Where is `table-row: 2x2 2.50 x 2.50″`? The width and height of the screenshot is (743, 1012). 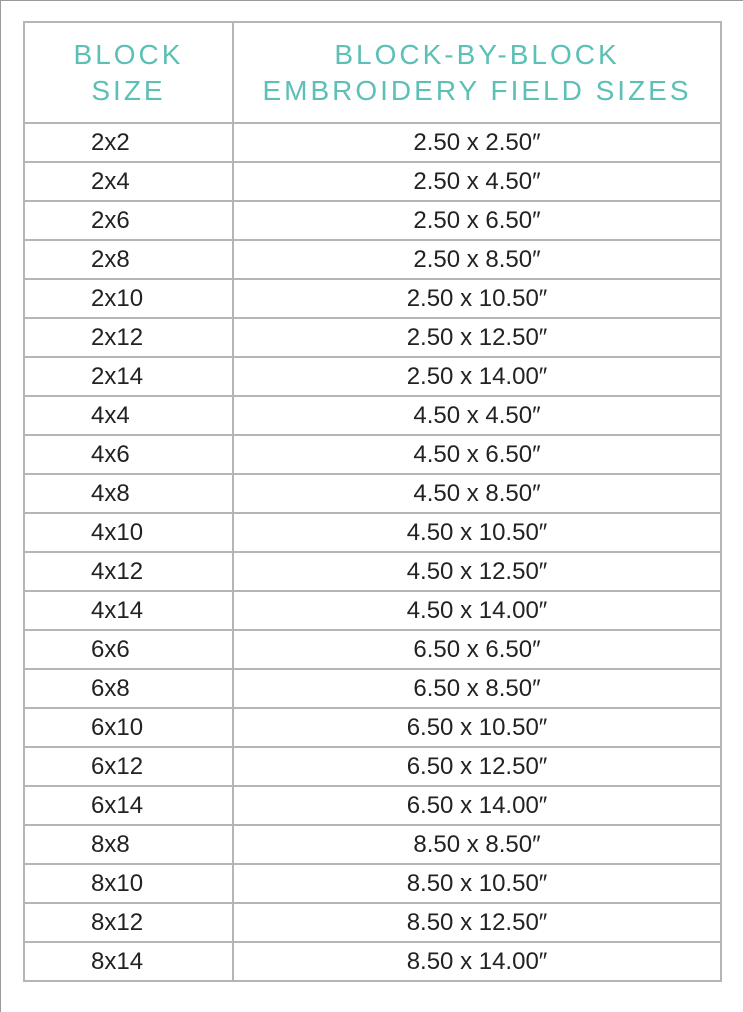
table-row: 2x2 2.50 x 2.50″ is located at coordinates (372, 142).